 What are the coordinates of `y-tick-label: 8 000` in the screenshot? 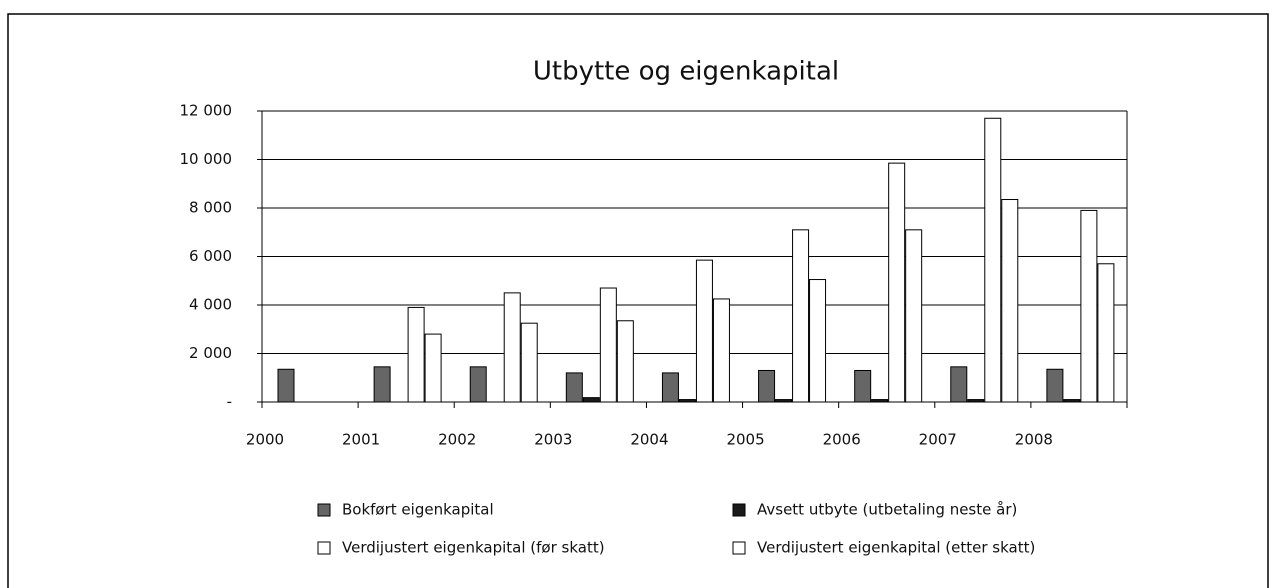 It's located at (210, 208).